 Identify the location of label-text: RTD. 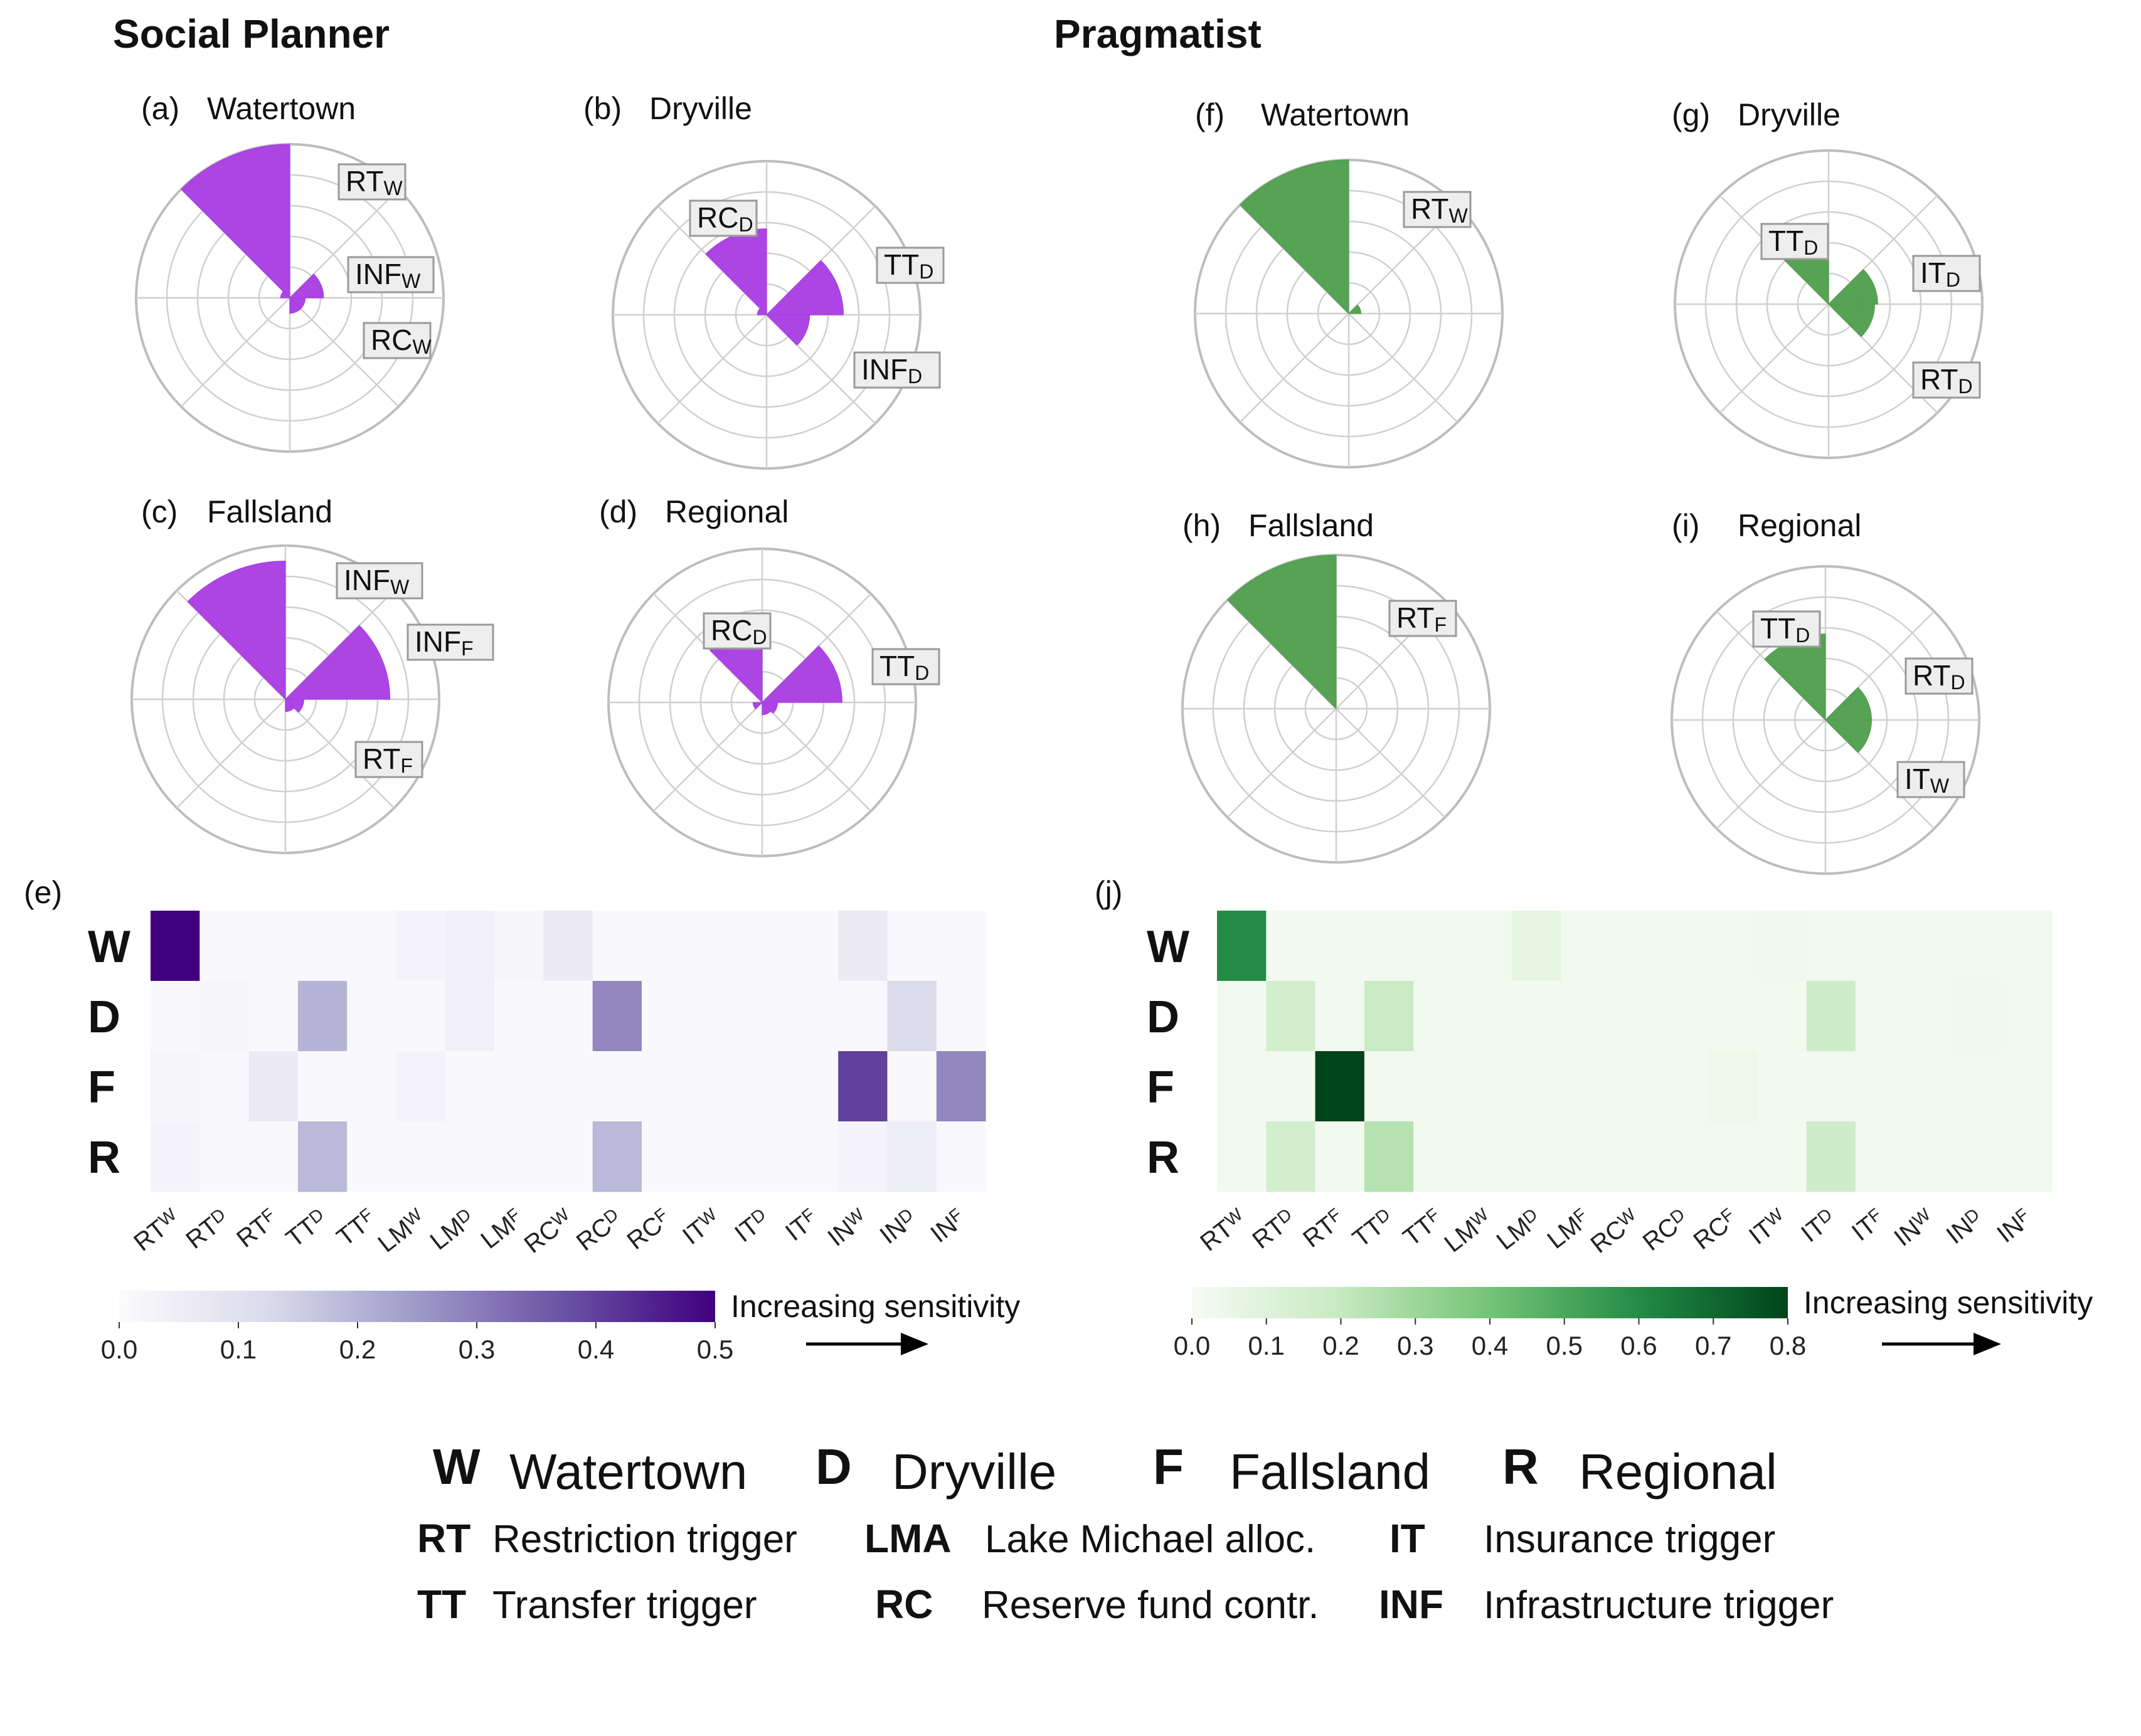
(1947, 380).